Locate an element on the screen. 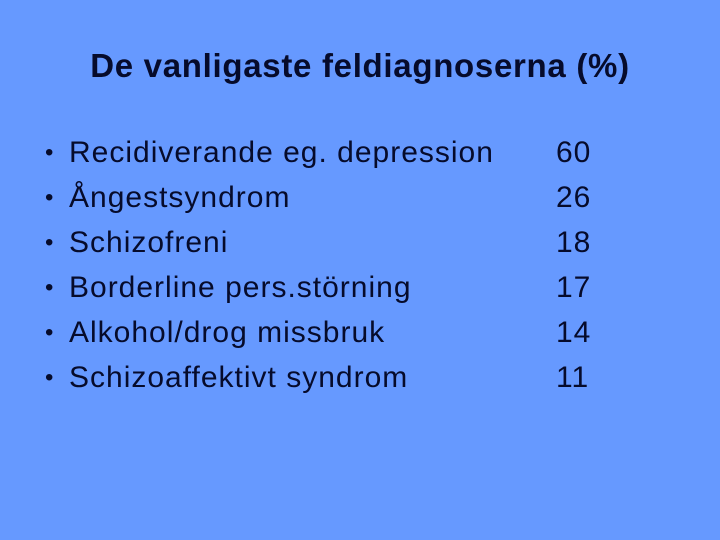 This screenshot has height=540, width=720. slide-title: De vanligaste feldiagnoserna (%) is located at coordinates (360, 65).